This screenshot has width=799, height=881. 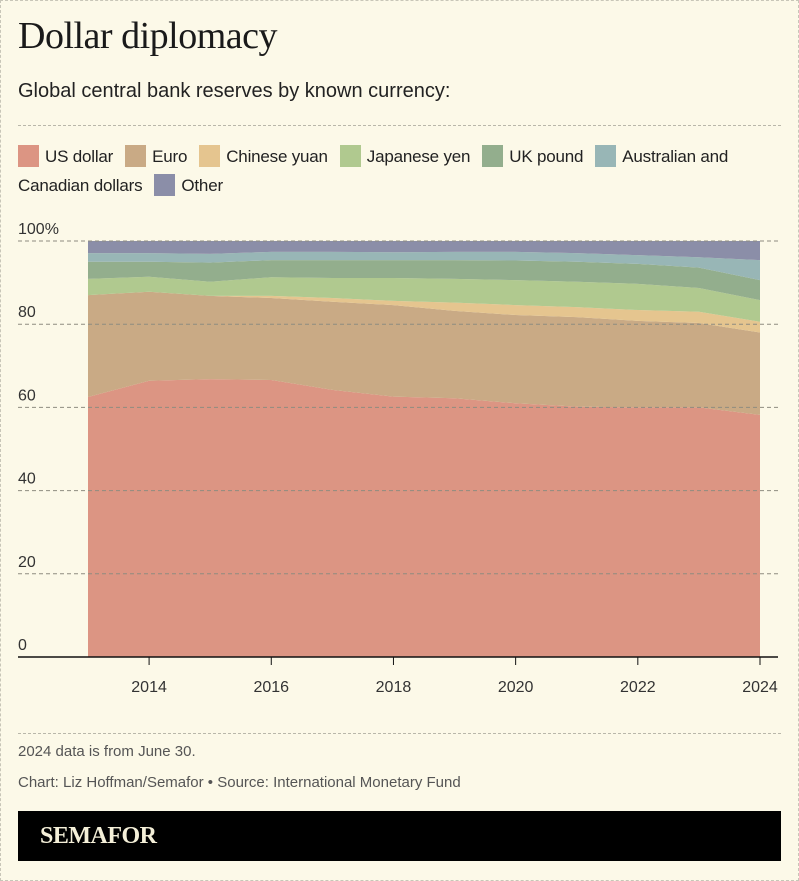 What do you see at coordinates (424, 251) in the screenshot?
I see `area-other` at bounding box center [424, 251].